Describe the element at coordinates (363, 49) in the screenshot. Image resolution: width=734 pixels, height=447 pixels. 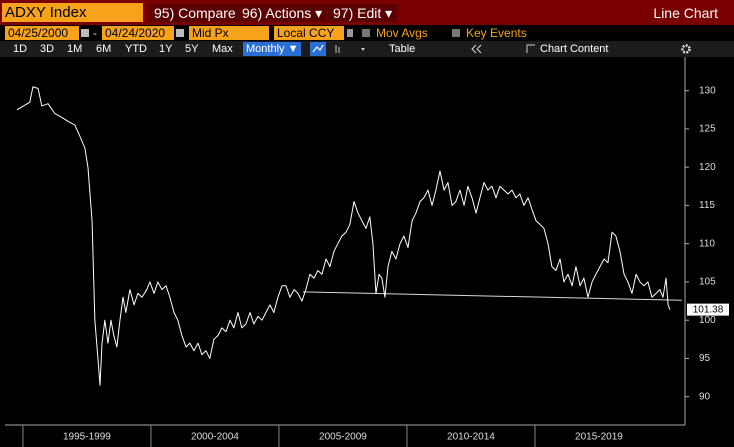
I see `dropdown-arrow` at that location.